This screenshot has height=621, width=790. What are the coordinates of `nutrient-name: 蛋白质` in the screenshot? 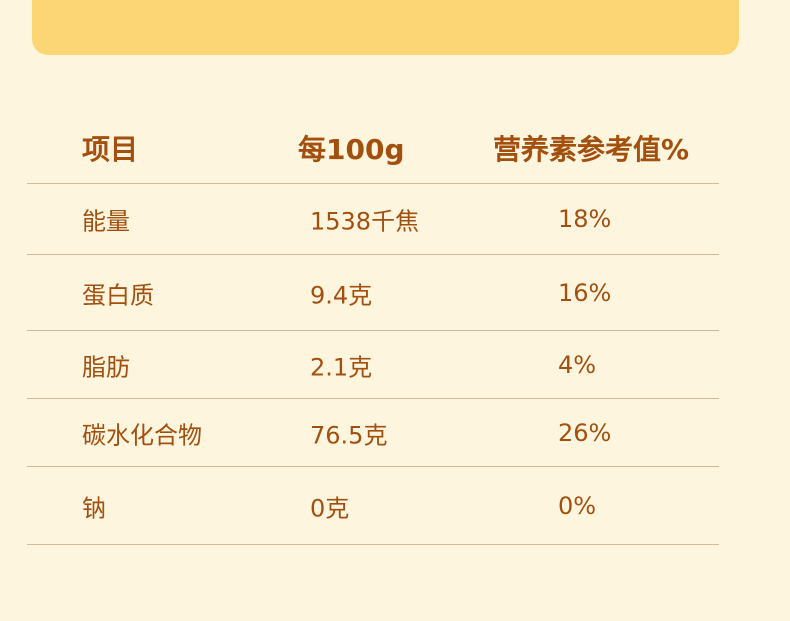 It's located at (118, 295).